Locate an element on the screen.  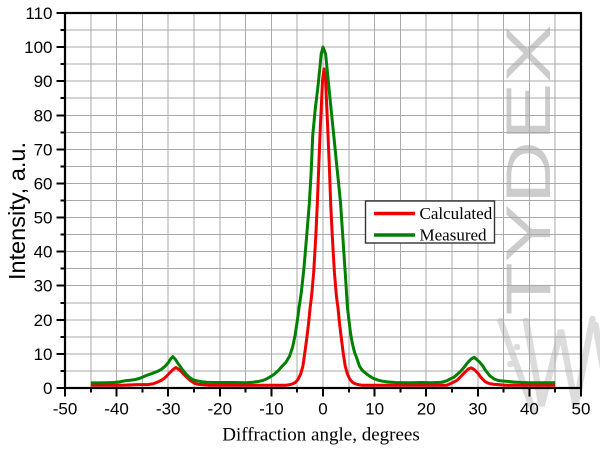
svg-text: -10 is located at coordinates (271, 409).